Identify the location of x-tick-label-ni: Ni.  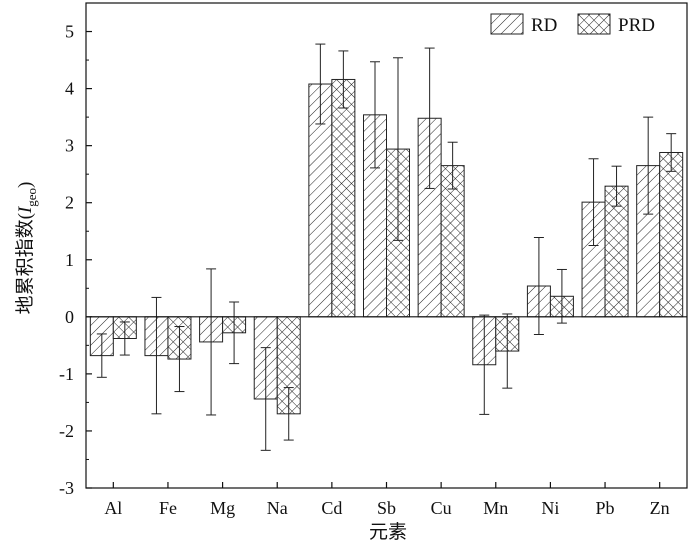
(550, 508).